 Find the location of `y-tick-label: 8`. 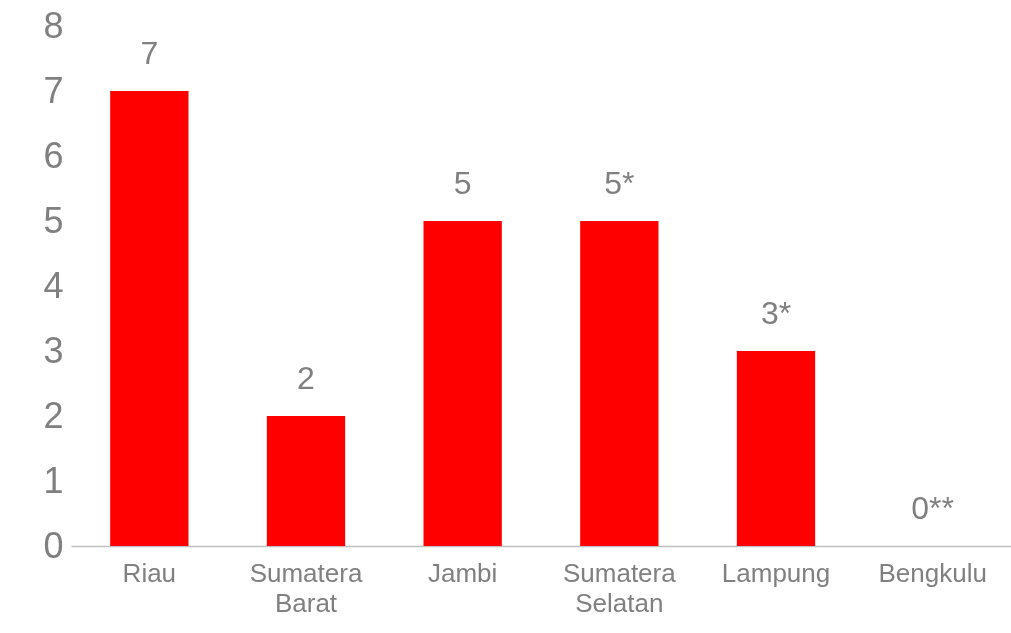

y-tick-label: 8 is located at coordinates (53, 25).